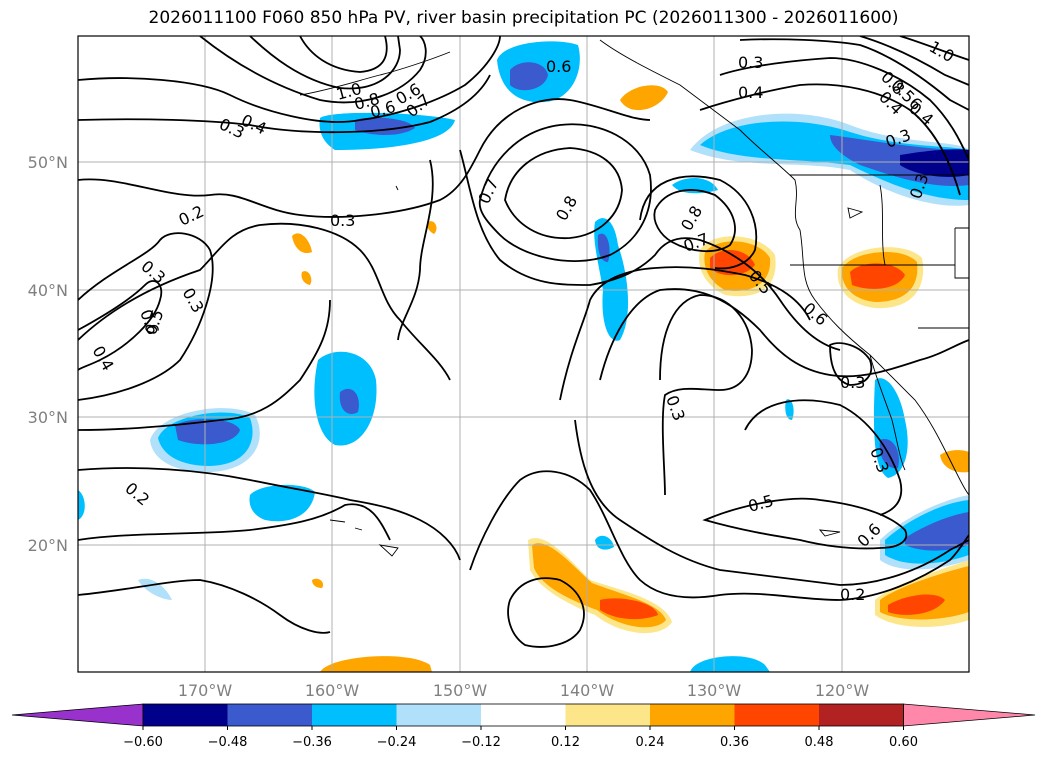  I want to click on latitude-labels: 50°N 40°N 30°N 20°N, so click(48, 354).